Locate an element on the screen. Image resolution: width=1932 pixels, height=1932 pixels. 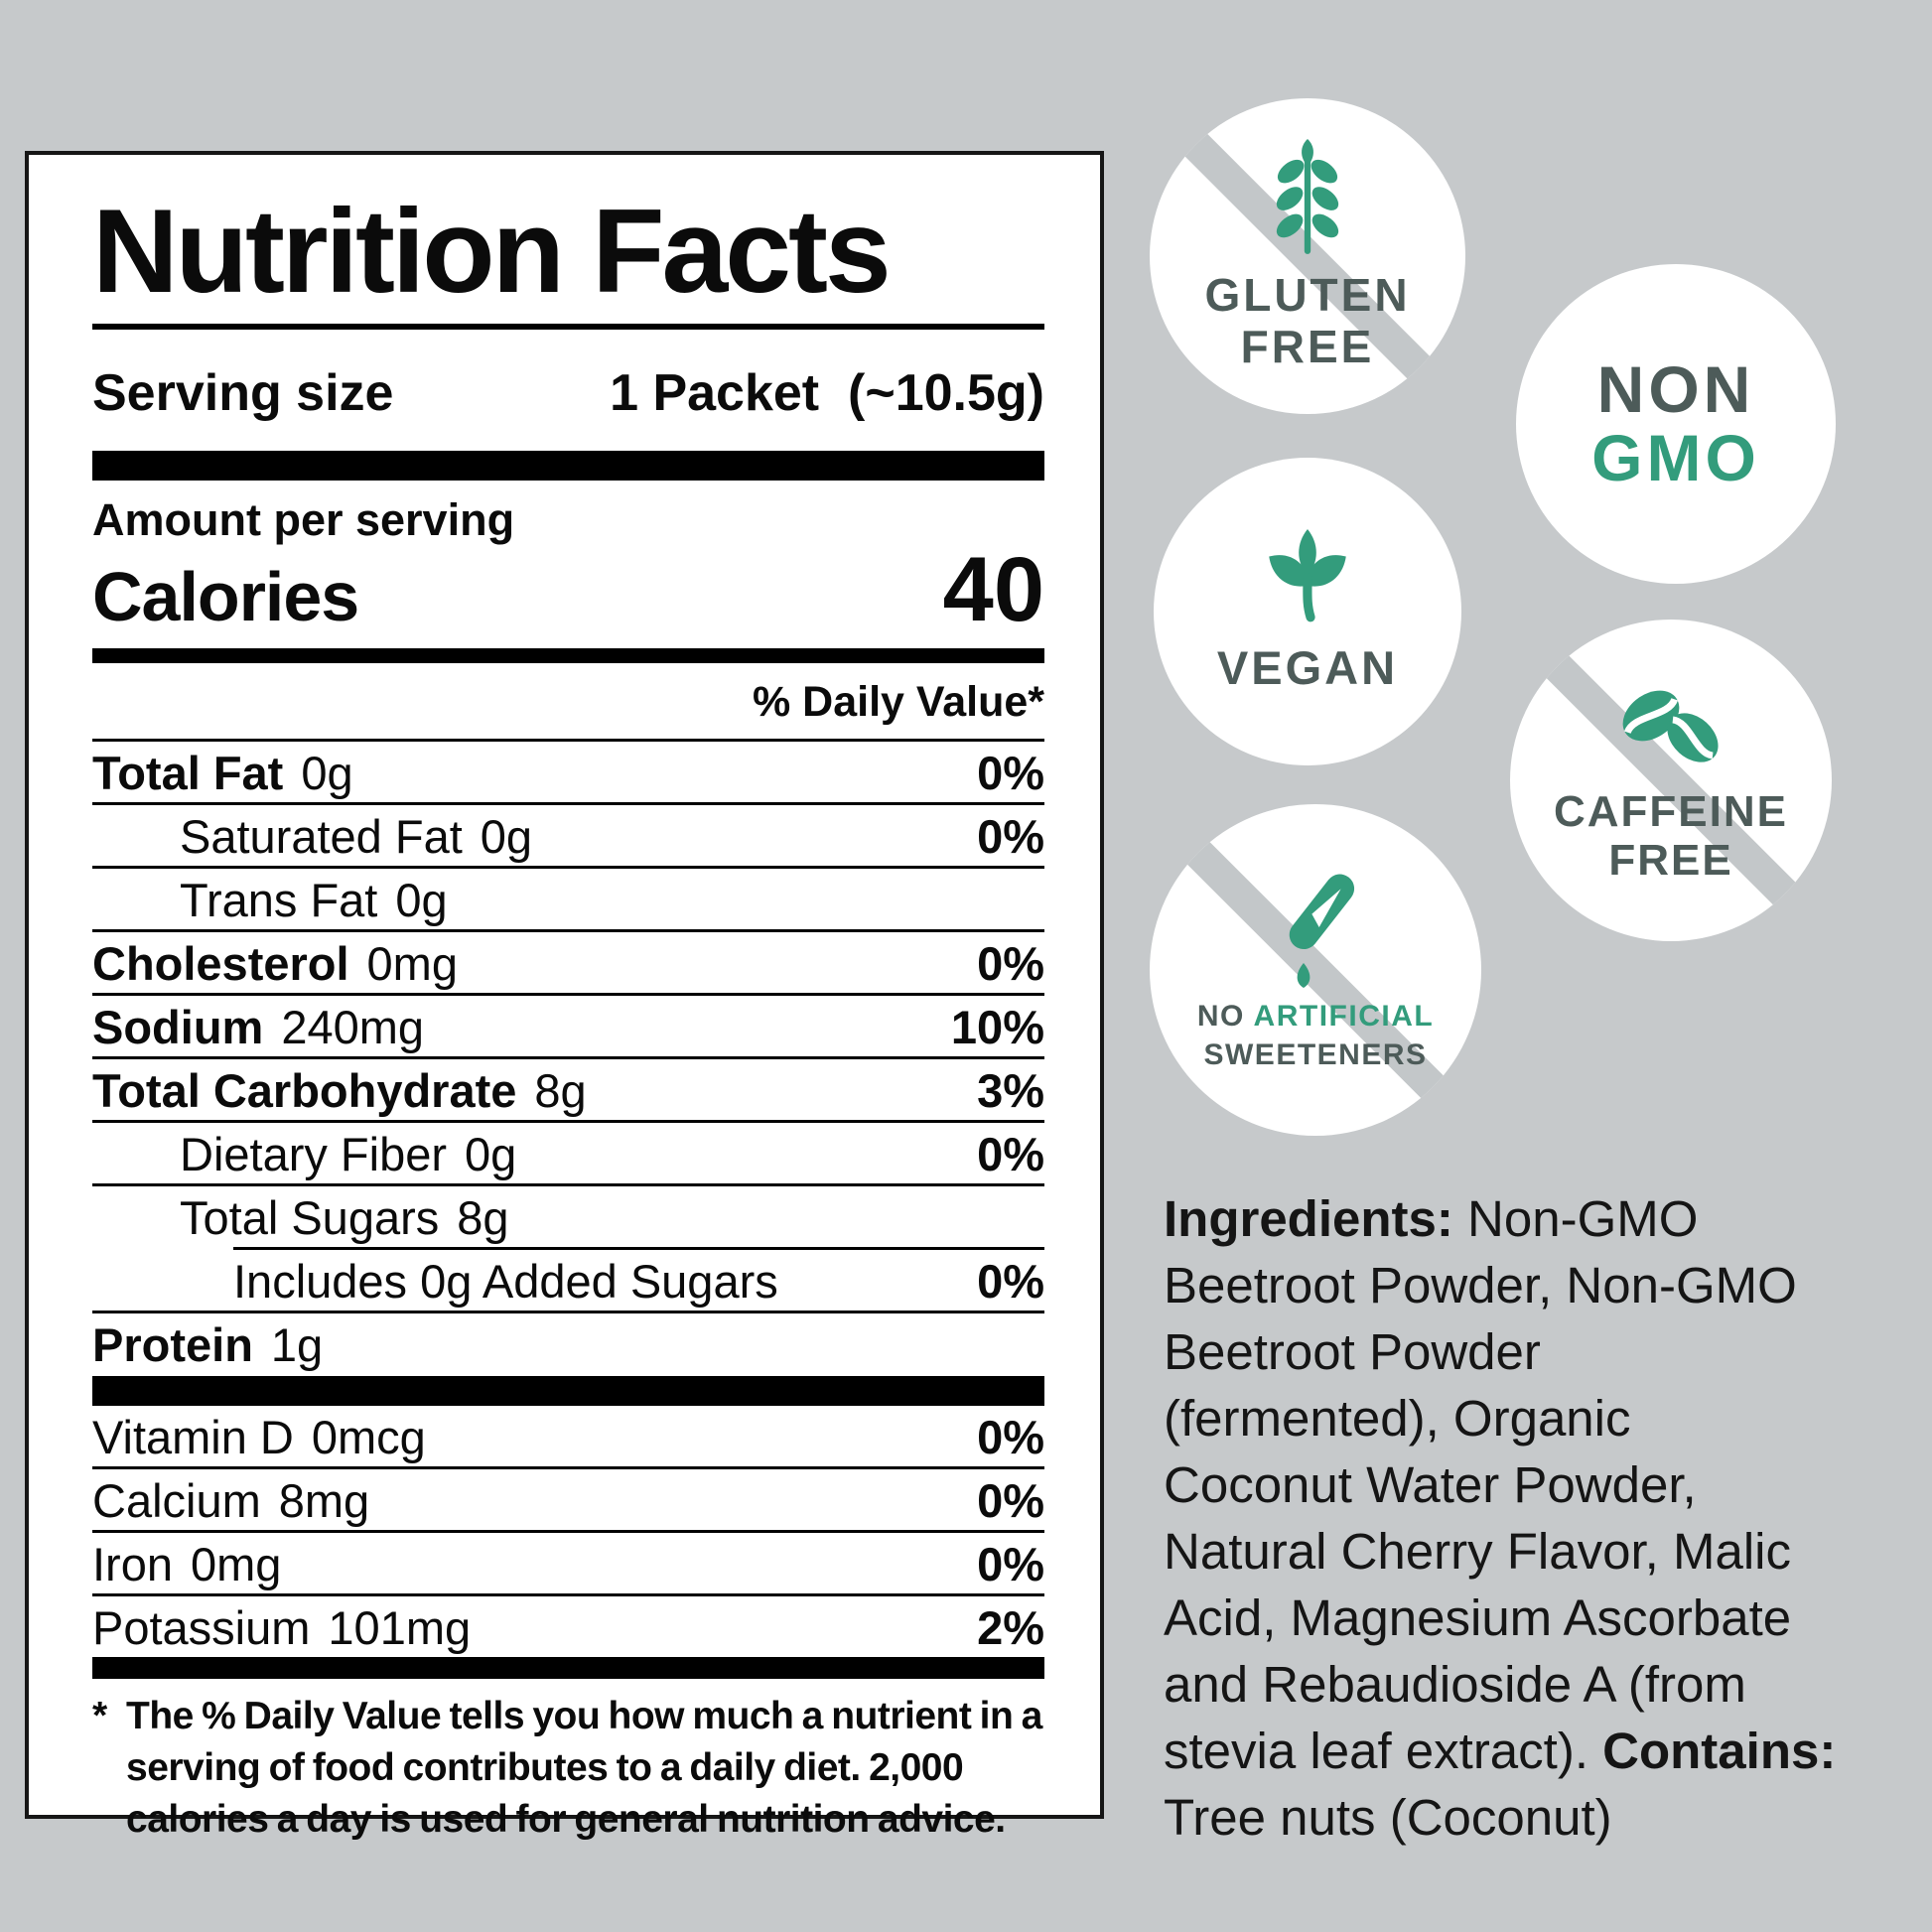
nutrient-amount: 240mg is located at coordinates (353, 1027).